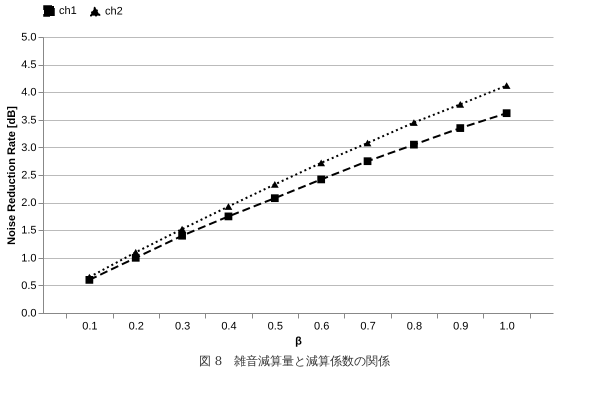 The width and height of the screenshot is (589, 407). What do you see at coordinates (68, 11) in the screenshot?
I see `legend-label: ch1` at bounding box center [68, 11].